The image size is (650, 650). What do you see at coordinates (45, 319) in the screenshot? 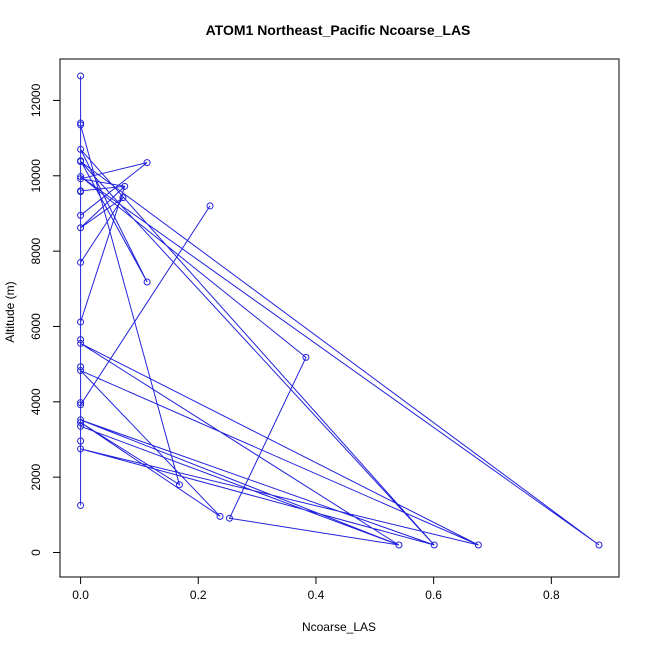
I see `y-axis: 0 2000 4000 6000 8000 10000 12000` at bounding box center [45, 319].